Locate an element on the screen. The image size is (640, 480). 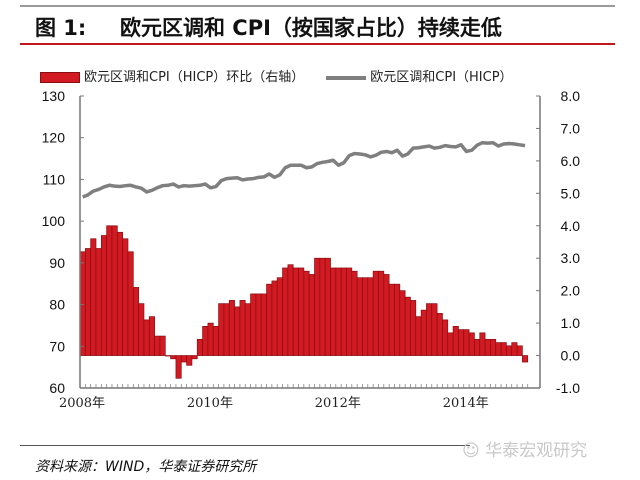
legend-bar-swatch is located at coordinates (60, 77).